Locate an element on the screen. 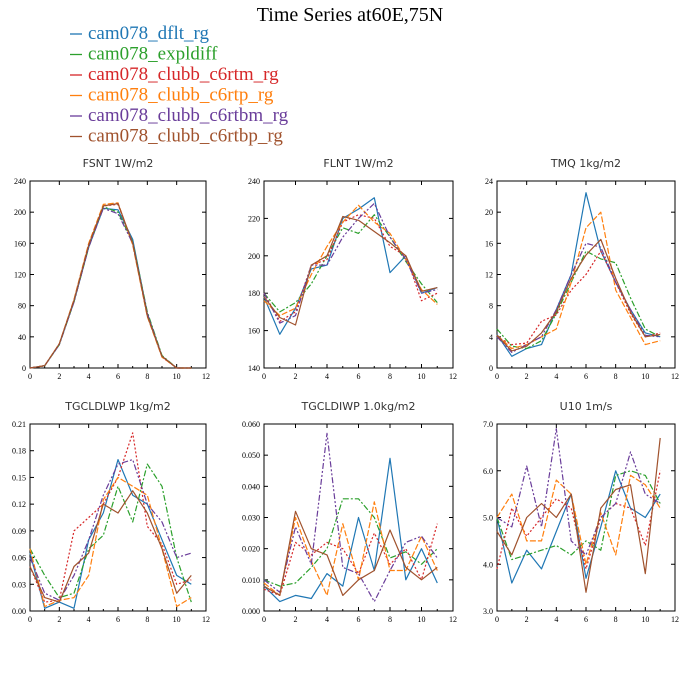 The width and height of the screenshot is (700, 700). y-tick-label: 0.06 is located at coordinates (19, 558).